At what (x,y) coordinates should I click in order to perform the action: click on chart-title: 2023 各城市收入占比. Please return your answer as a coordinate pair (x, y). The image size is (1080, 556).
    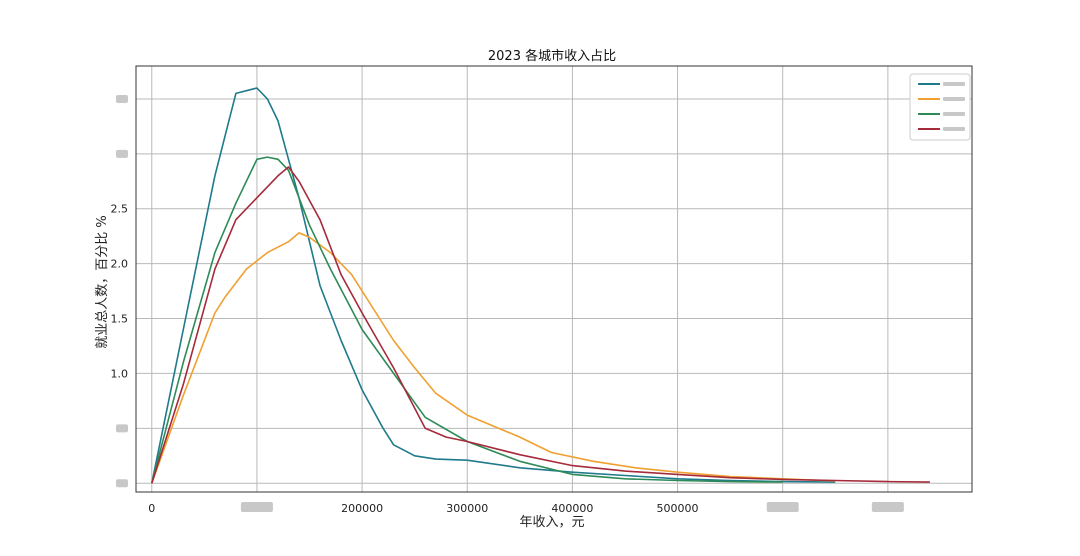
    Looking at the image, I should click on (552, 56).